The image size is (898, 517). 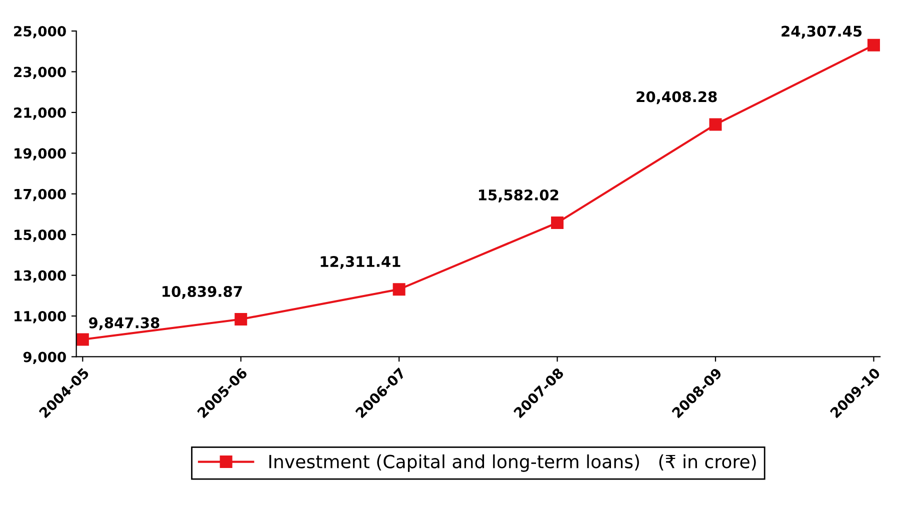 I want to click on y-tick-label: 21,000, so click(x=40, y=113).